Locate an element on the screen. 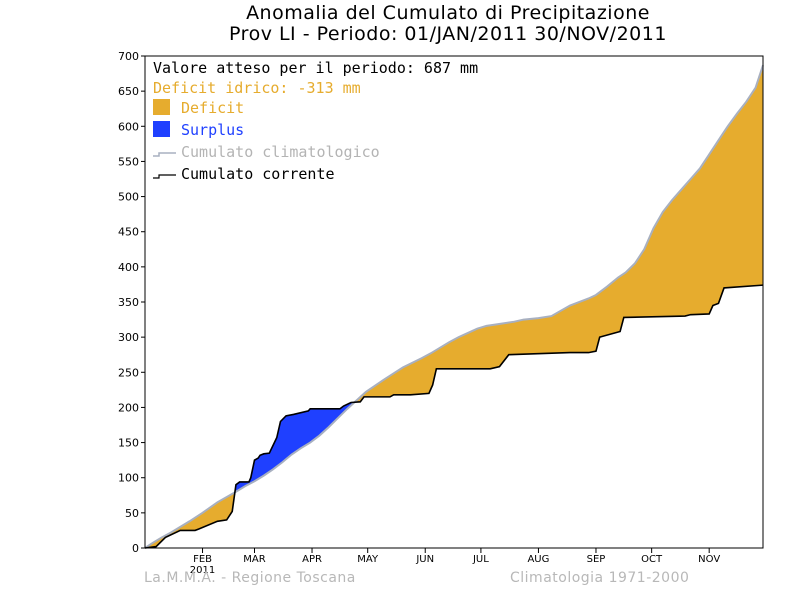  y-tick-label: 400 is located at coordinates (128, 267).